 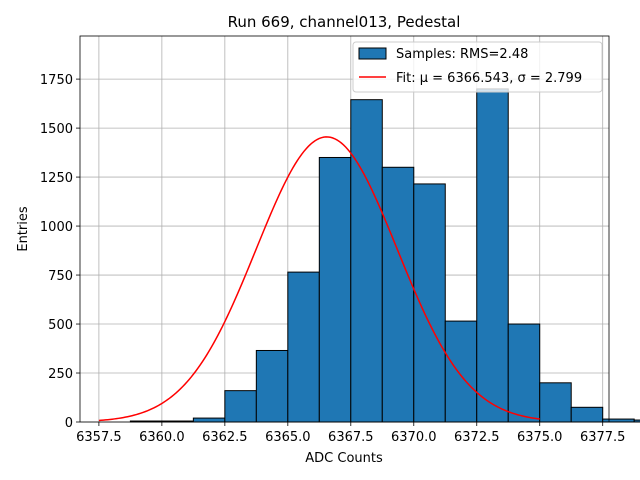 What do you see at coordinates (56, 178) in the screenshot?
I see `y-tick-label: 1250` at bounding box center [56, 178].